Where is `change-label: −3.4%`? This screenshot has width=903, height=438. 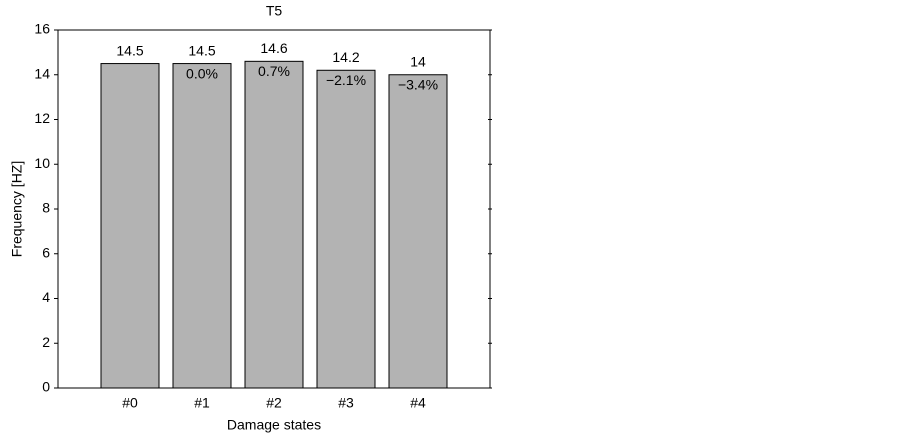
change-label: −3.4% is located at coordinates (418, 84).